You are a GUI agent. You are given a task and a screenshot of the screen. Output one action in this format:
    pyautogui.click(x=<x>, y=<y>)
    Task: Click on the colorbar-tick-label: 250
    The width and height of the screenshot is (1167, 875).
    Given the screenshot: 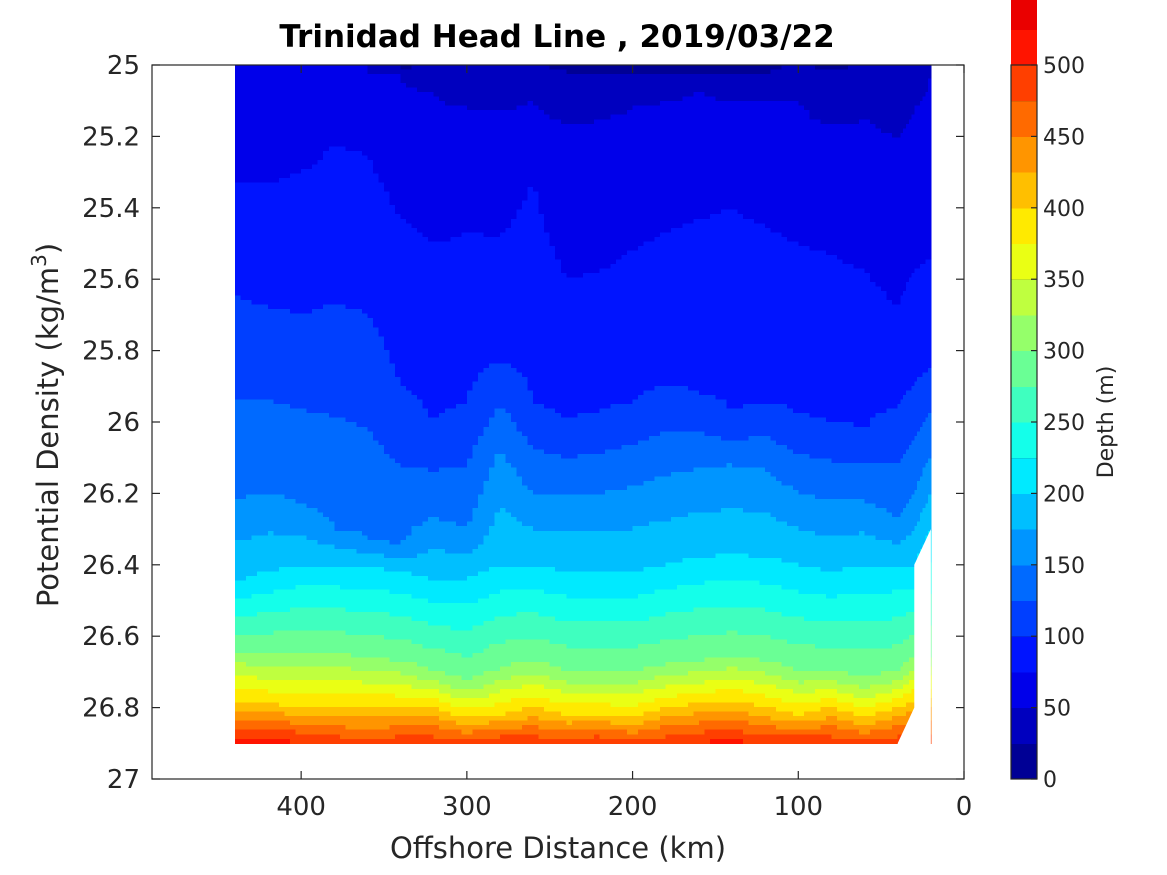 What is the action you would take?
    pyautogui.click(x=1064, y=423)
    